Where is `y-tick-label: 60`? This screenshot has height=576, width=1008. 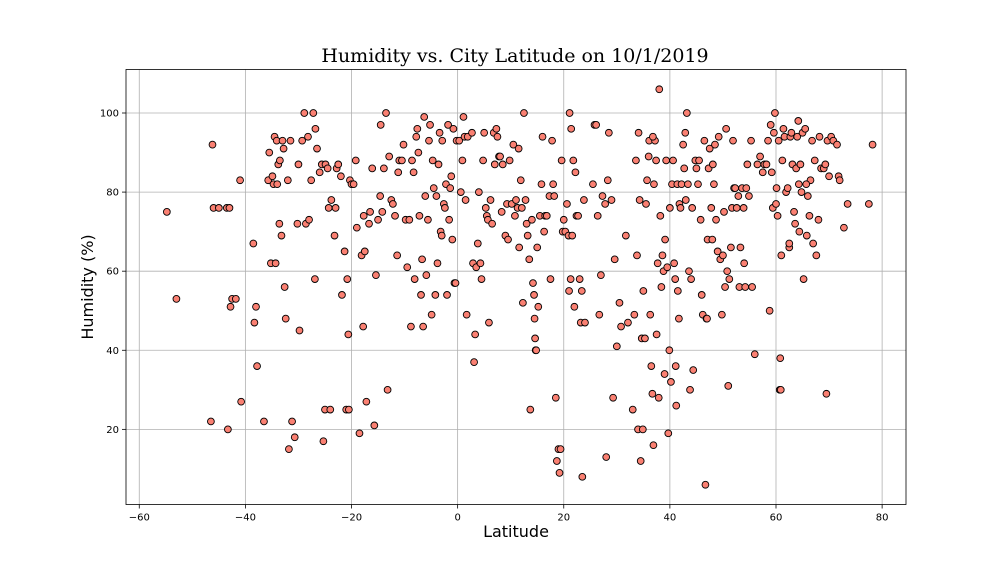
y-tick-label: 60 is located at coordinates (112, 272).